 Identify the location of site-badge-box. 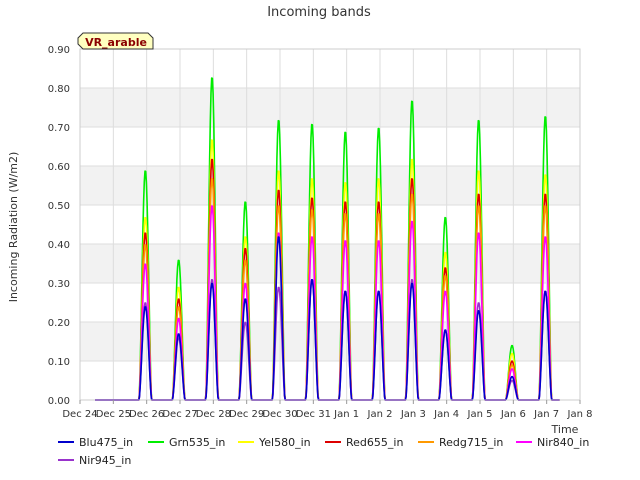
(115, 41).